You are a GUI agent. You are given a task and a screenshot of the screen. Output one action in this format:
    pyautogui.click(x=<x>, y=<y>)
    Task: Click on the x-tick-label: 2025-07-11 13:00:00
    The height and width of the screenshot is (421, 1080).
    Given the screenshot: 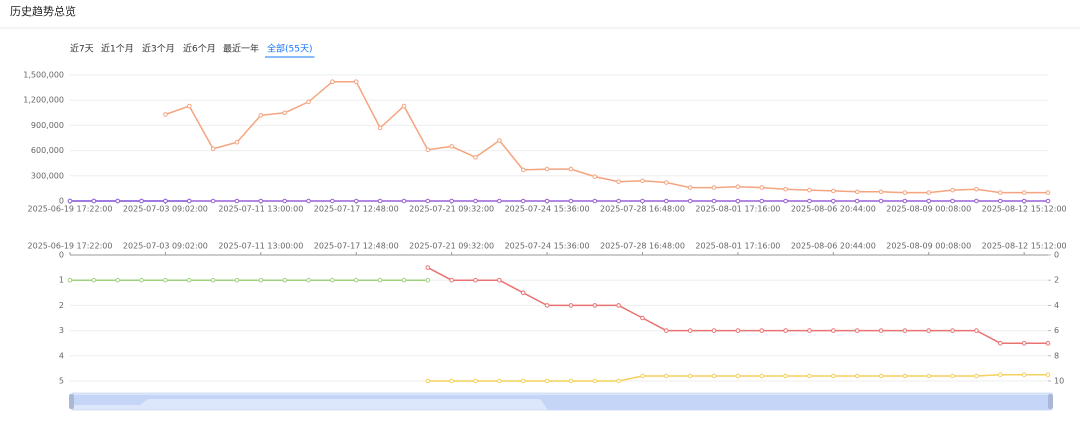 What is the action you would take?
    pyautogui.click(x=260, y=209)
    